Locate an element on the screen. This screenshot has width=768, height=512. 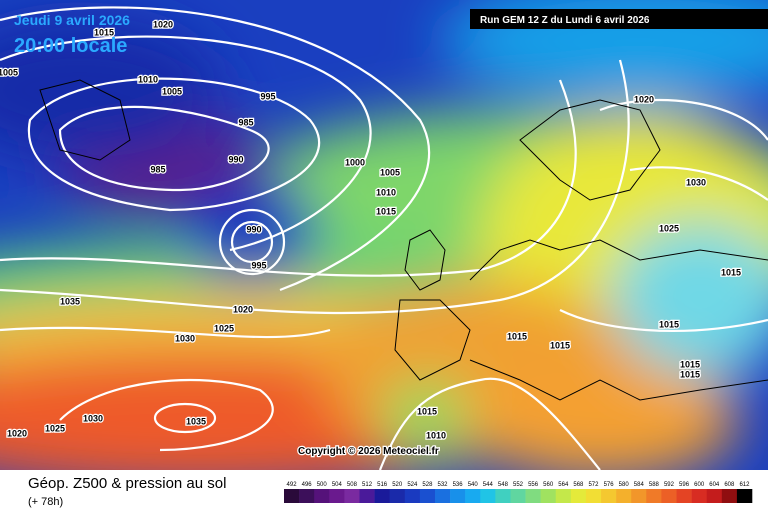
colorbar-label: 584 is located at coordinates (639, 485).